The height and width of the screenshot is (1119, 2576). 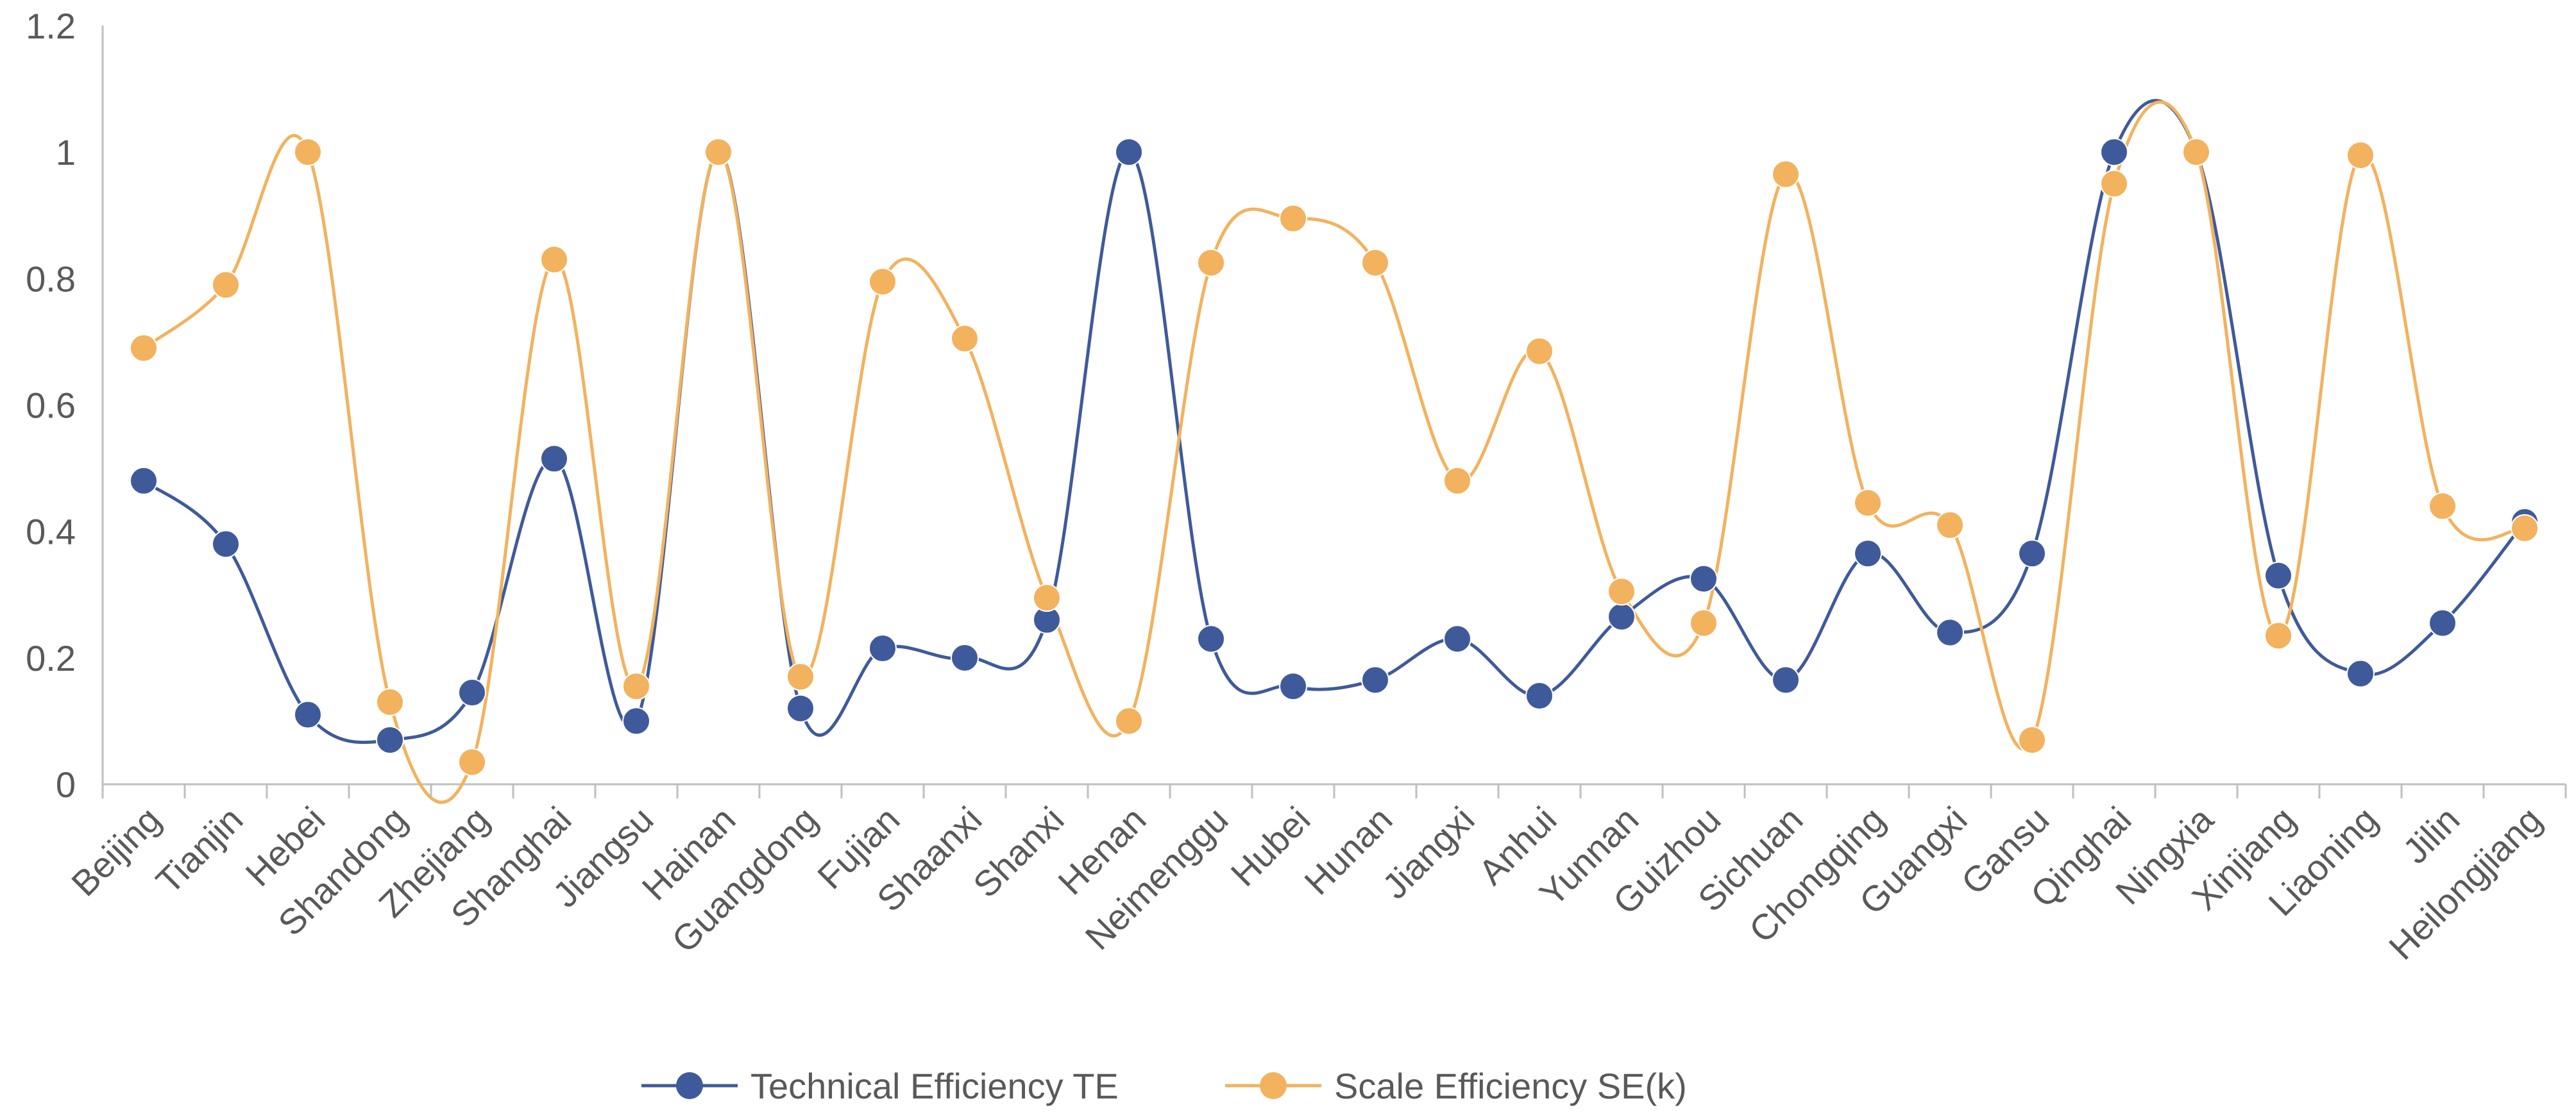 I want to click on y-tick-label: 0.6, so click(x=51, y=405).